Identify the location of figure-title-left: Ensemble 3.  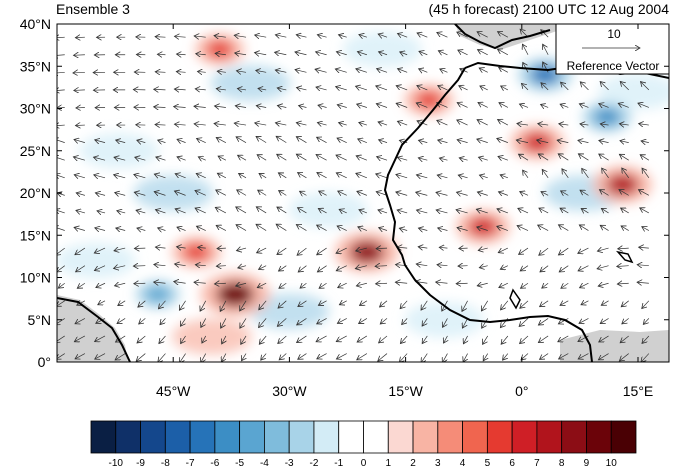
(93, 9).